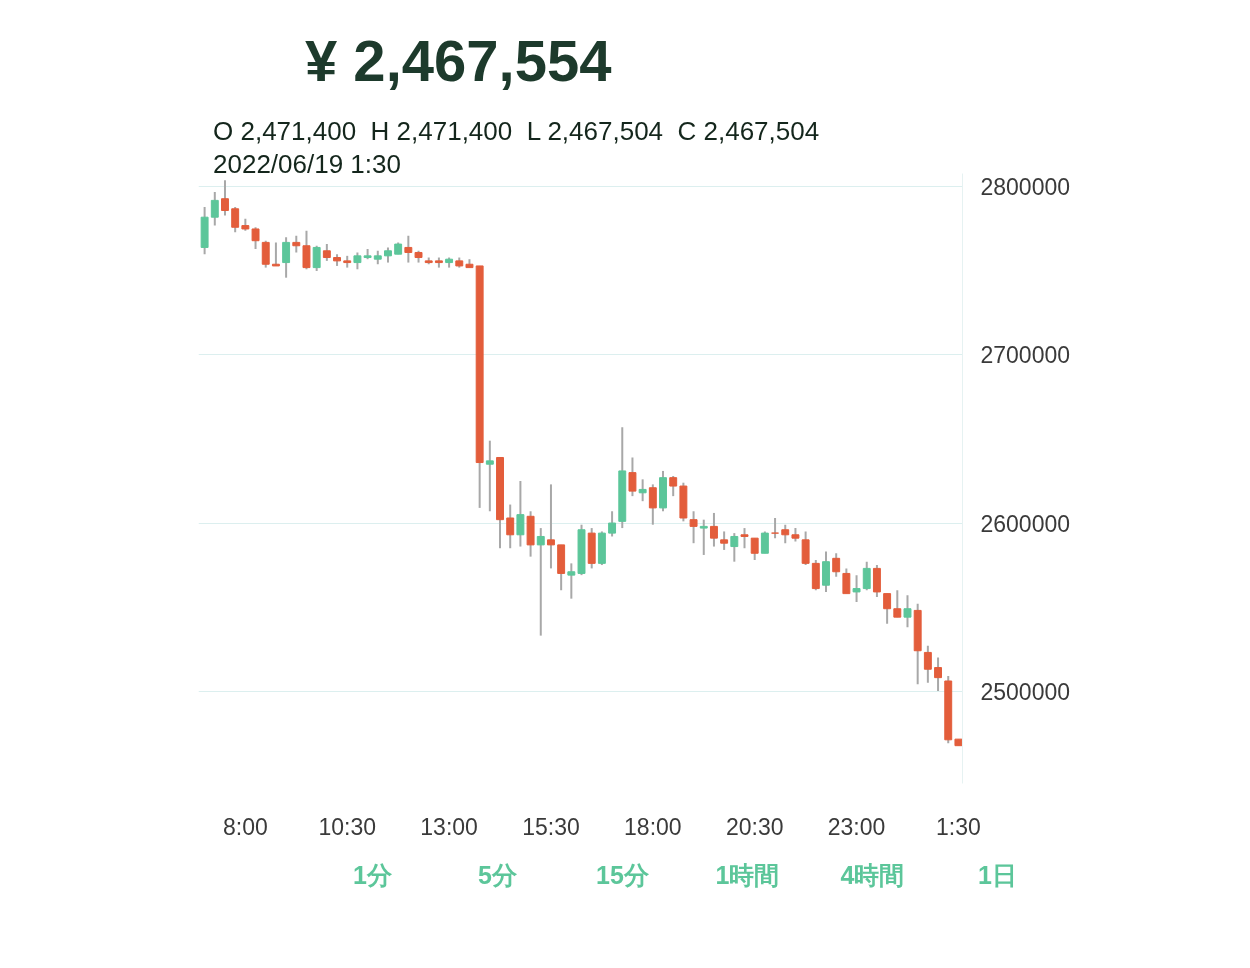  Describe the element at coordinates (653, 826) in the screenshot. I see `x-tick-label: 18:00` at that location.